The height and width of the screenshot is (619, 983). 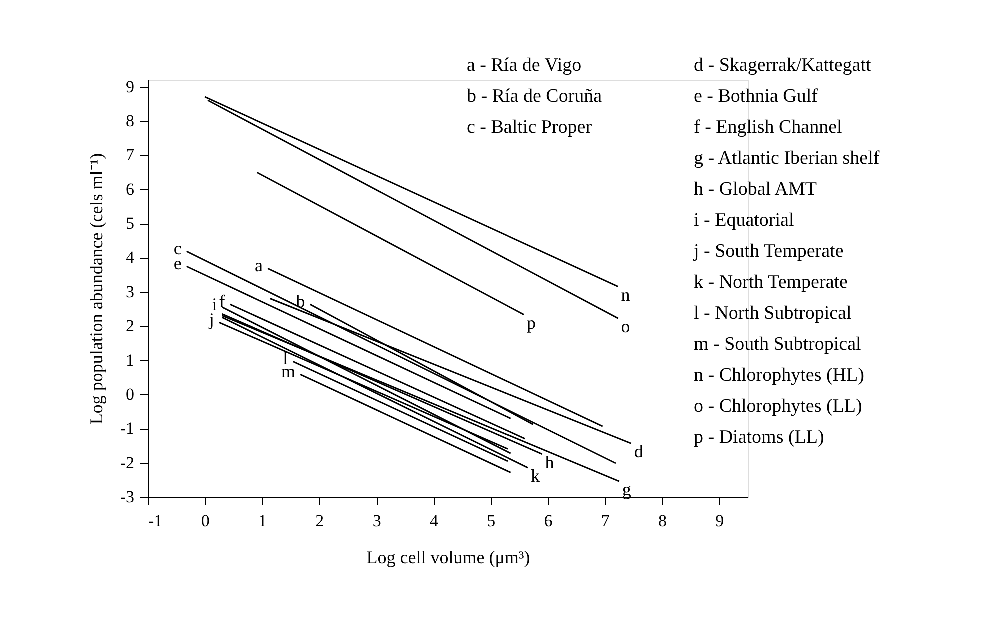 I want to click on annotation: b - Ría de Coruña, so click(x=535, y=96).